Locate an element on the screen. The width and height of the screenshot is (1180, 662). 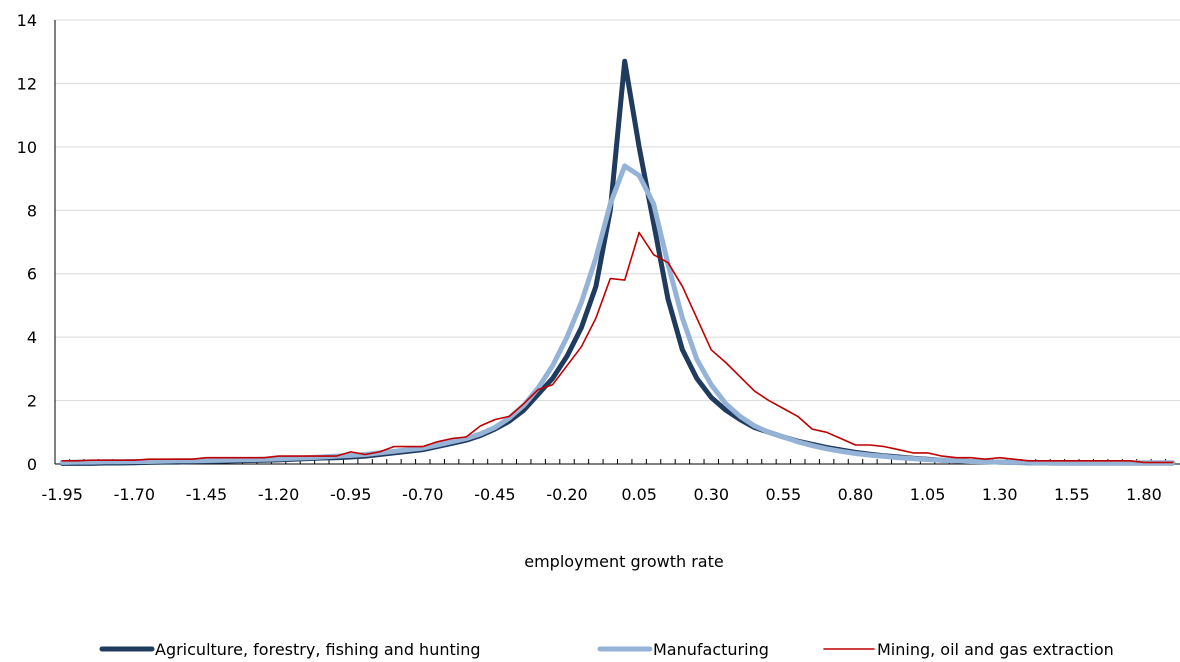
legend-manufacturing: Manufacturing is located at coordinates (683, 649).